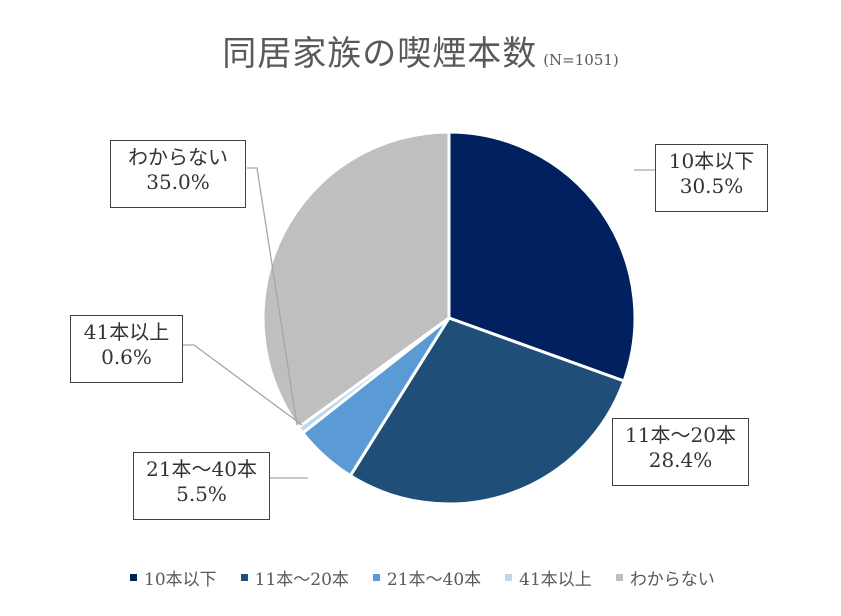 The image size is (841, 616). Describe the element at coordinates (581, 60) in the screenshot. I see `chart-subtitle: (N=1051)` at that location.